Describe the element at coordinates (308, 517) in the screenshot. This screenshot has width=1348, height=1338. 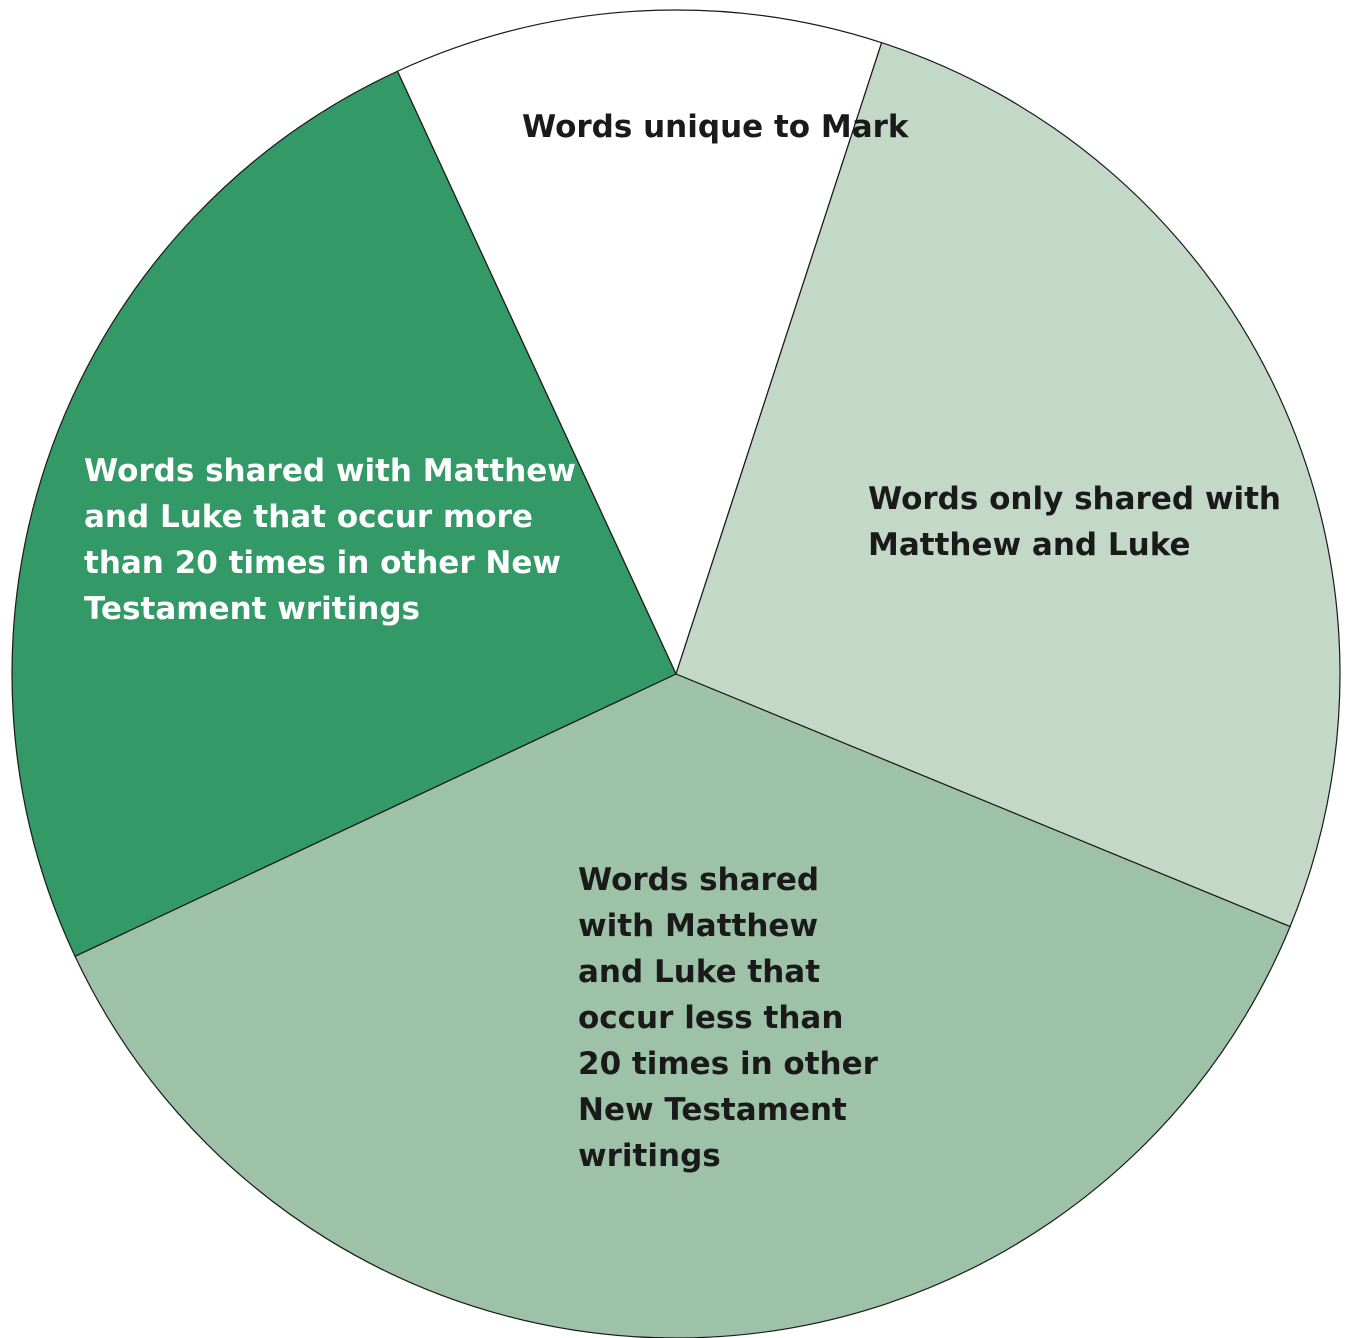
I see `pie-slice-label-line: and Luke that occur more` at that location.